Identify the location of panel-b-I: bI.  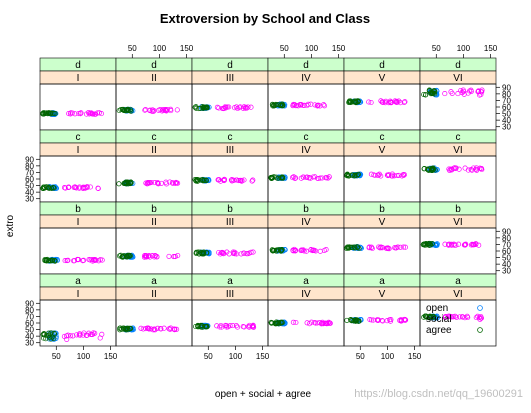
(78, 238).